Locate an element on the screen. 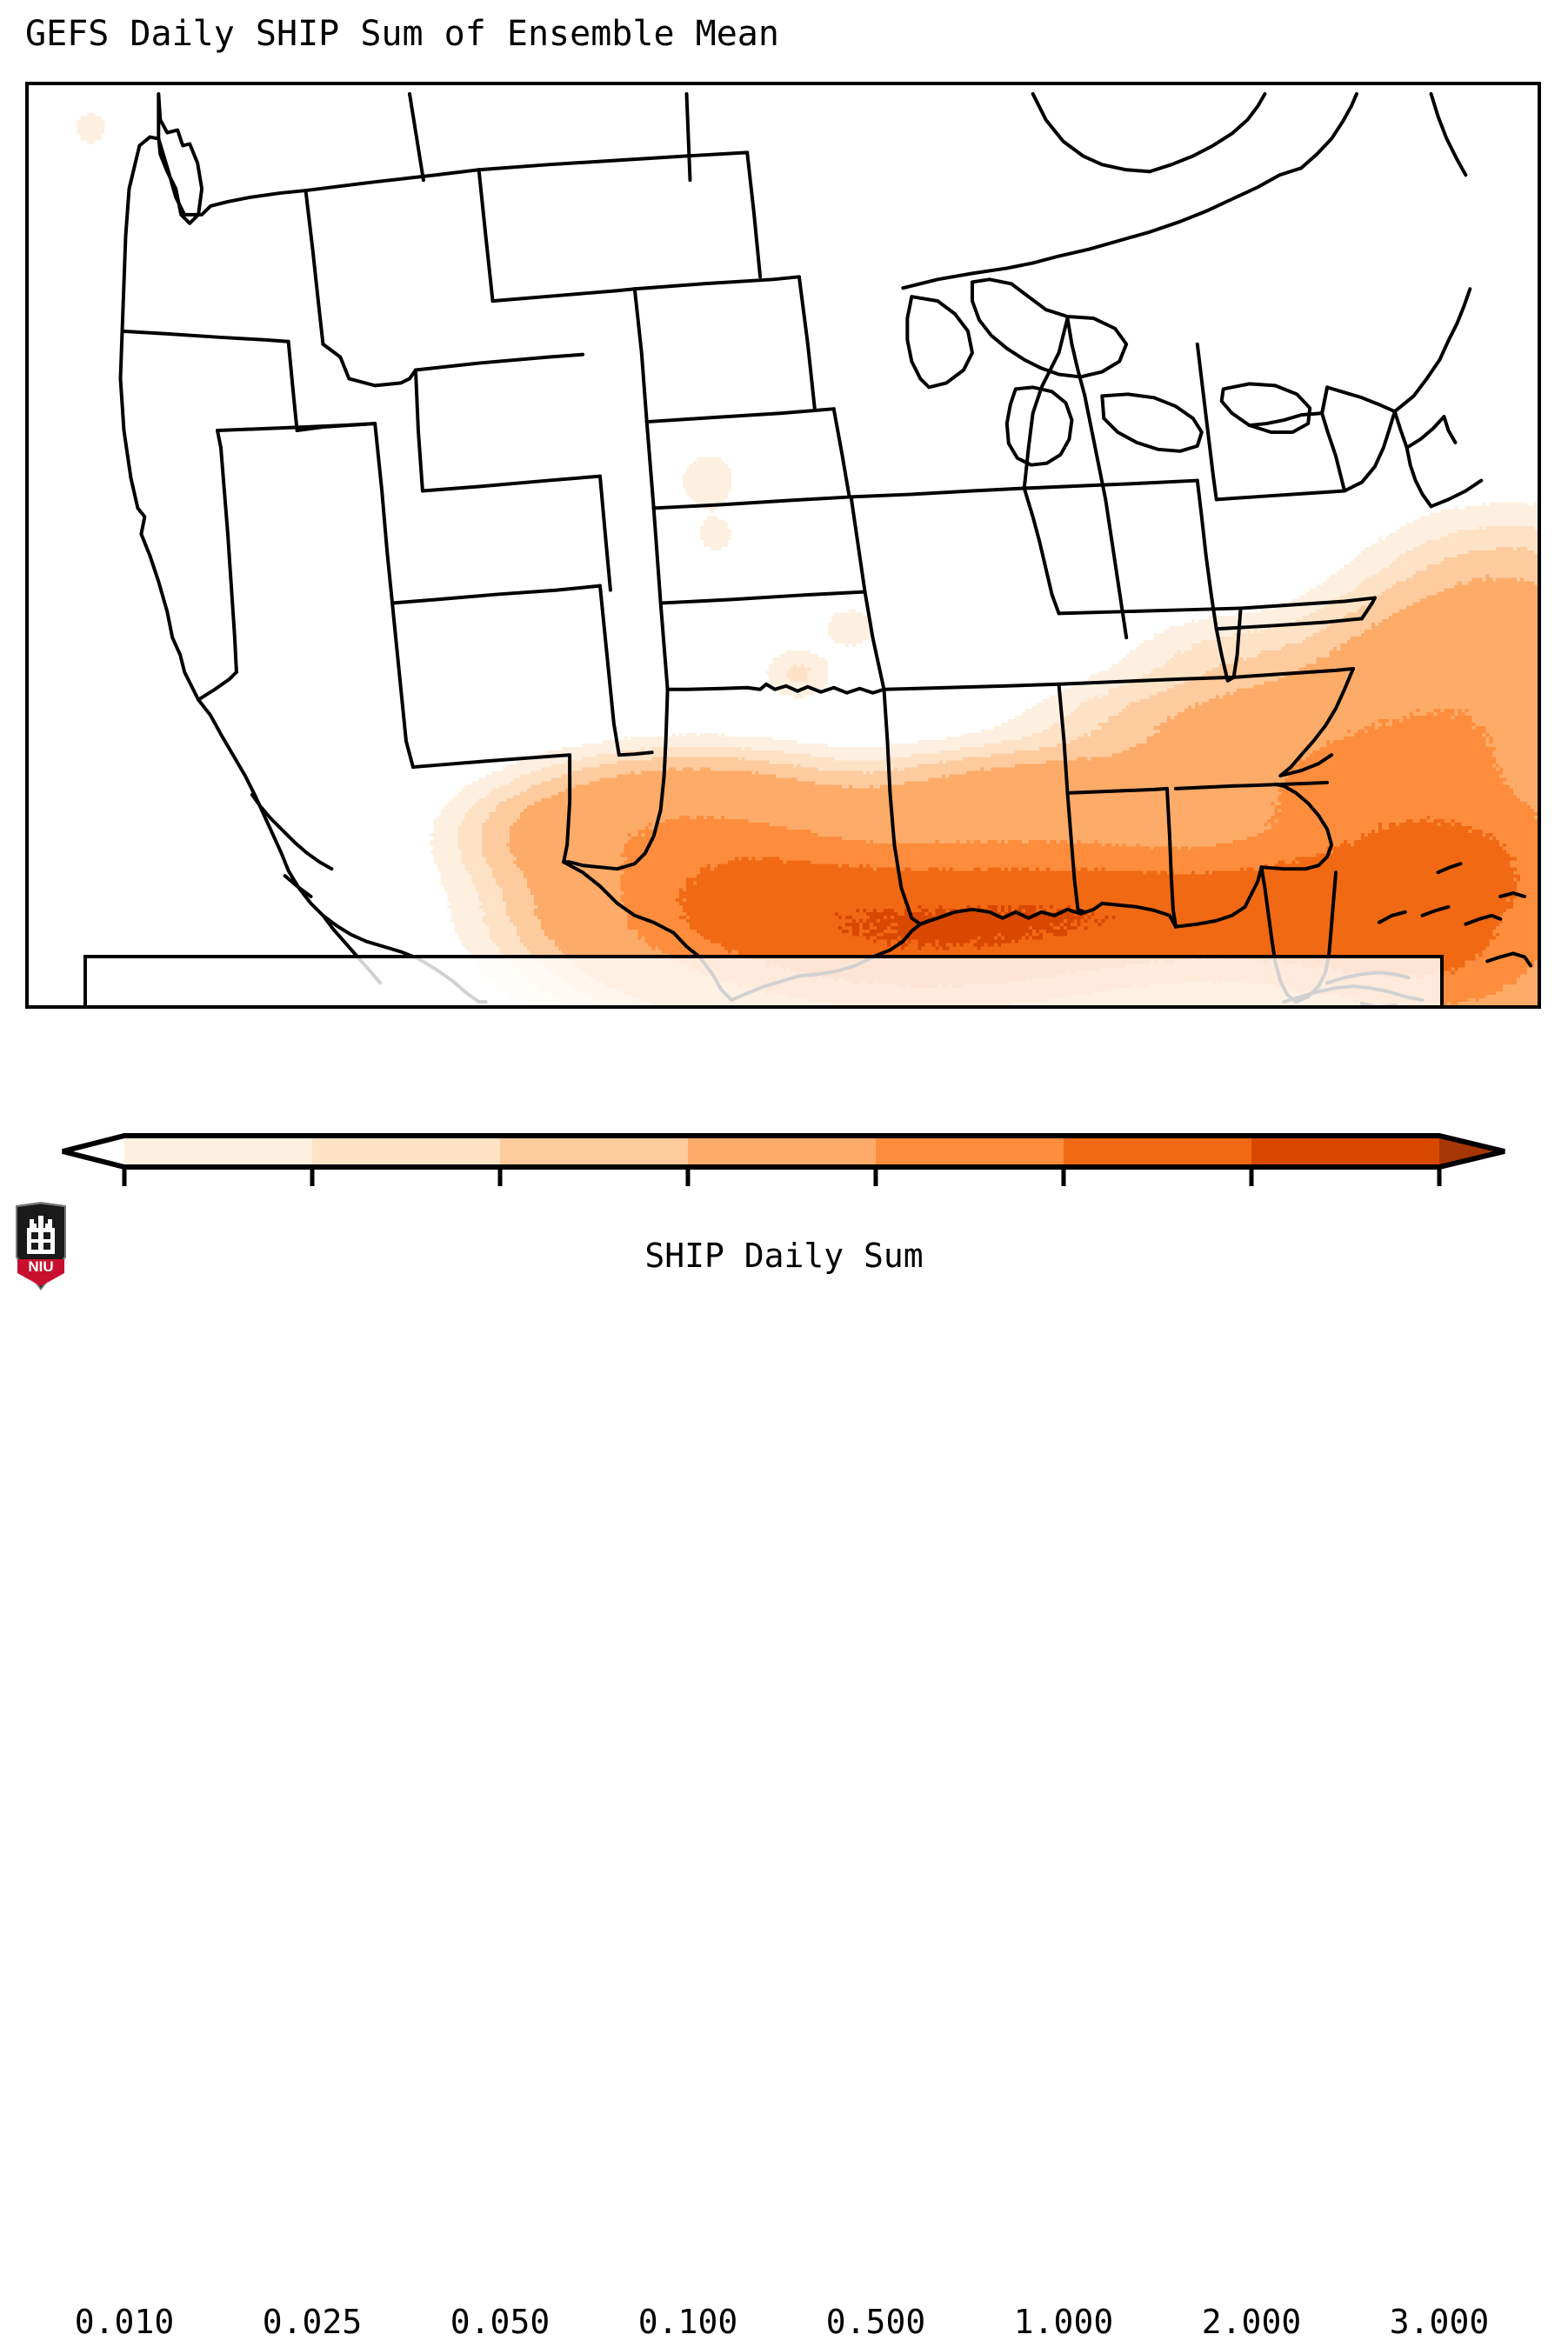 Image resolution: width=1568 pixels, height=2341 pixels. page-title: GEFS Daily SHIP Sum of Ensemble Mean is located at coordinates (402, 34).